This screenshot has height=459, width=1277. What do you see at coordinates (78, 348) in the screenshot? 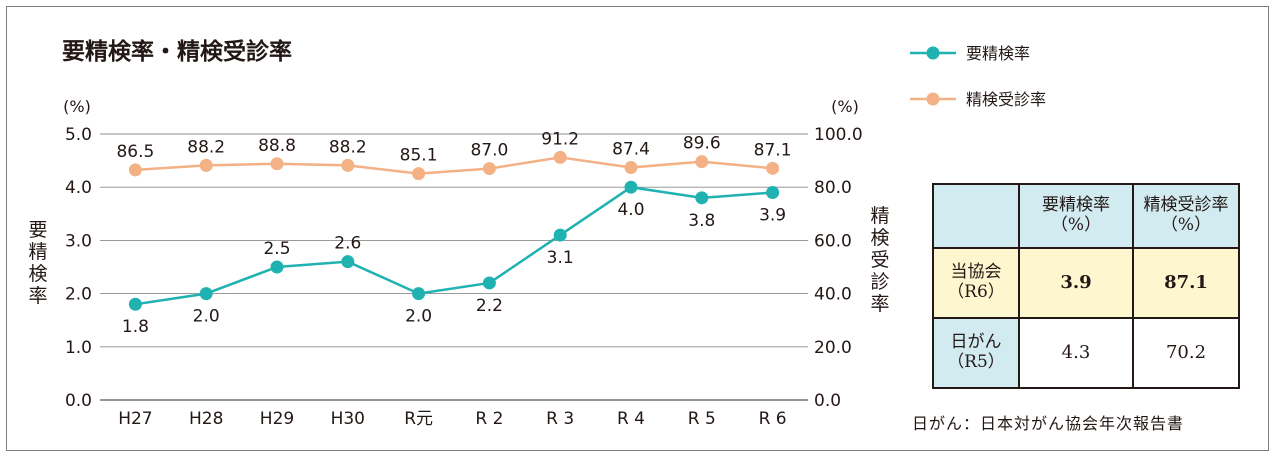
I see `left-tick-label: 1.0` at bounding box center [78, 348].